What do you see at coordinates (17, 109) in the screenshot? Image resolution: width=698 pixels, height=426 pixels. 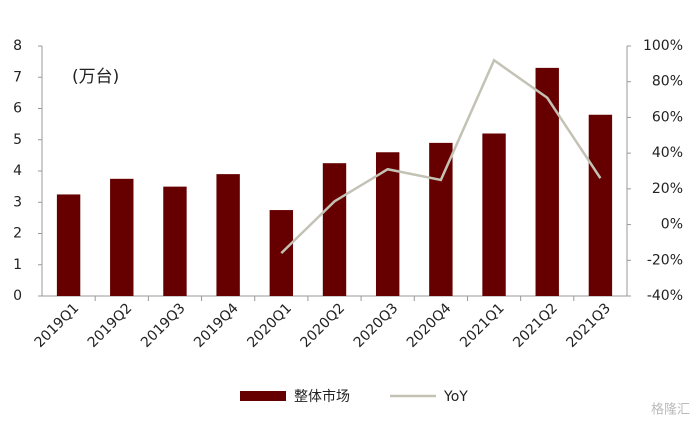 I see `y-tick-label: 6` at bounding box center [17, 109].